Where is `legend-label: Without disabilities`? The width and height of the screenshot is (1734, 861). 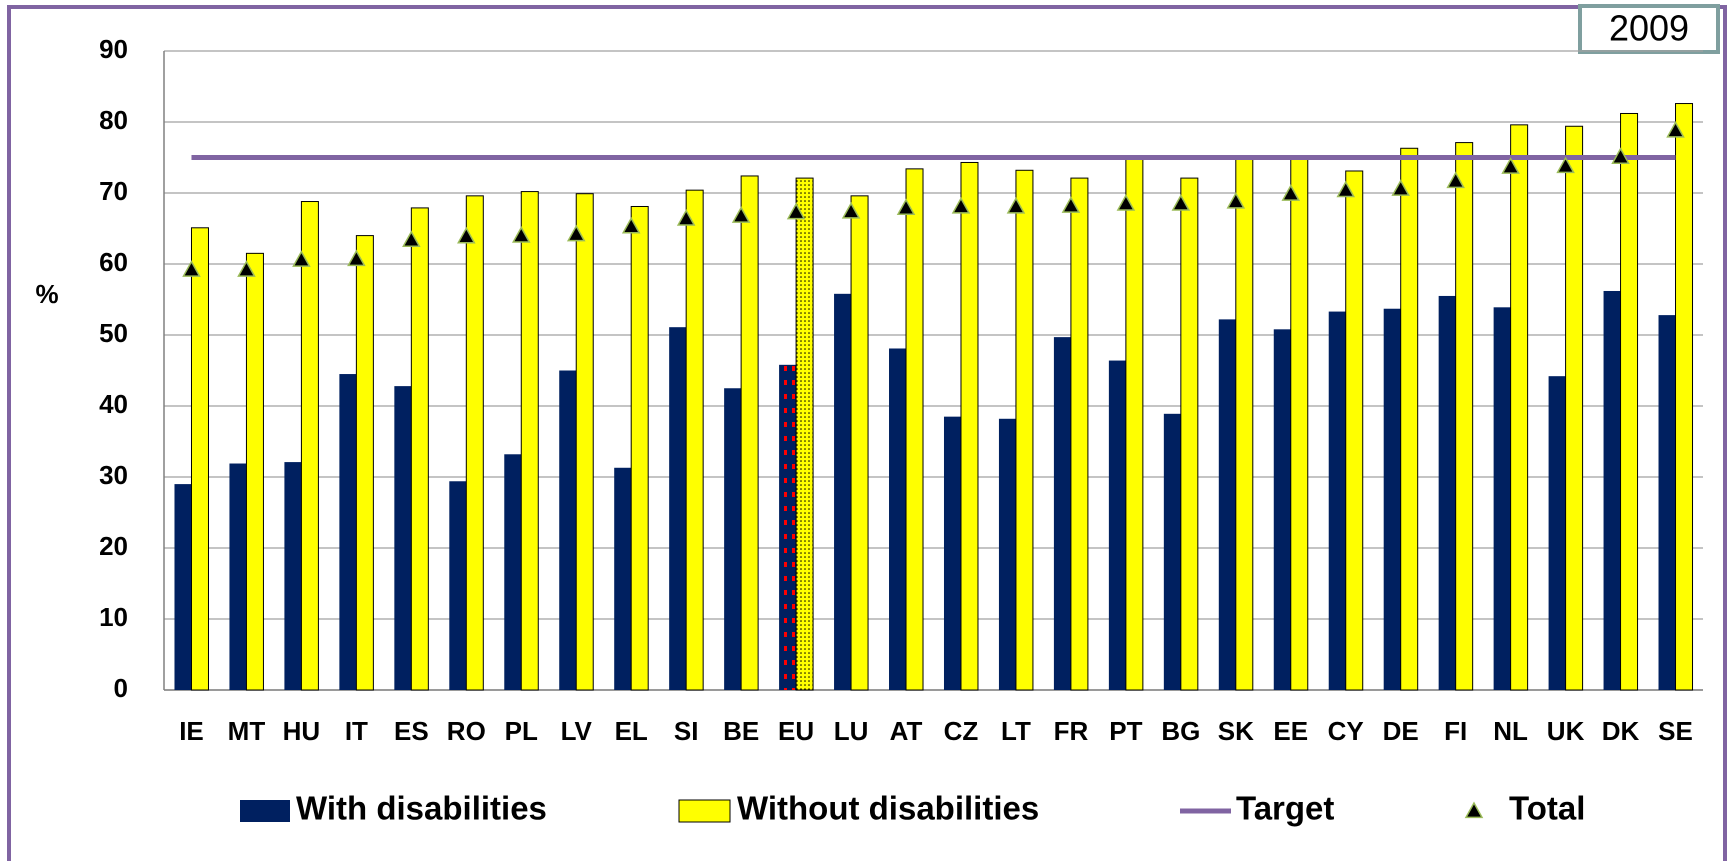
legend-label: Without disabilities is located at coordinates (888, 808).